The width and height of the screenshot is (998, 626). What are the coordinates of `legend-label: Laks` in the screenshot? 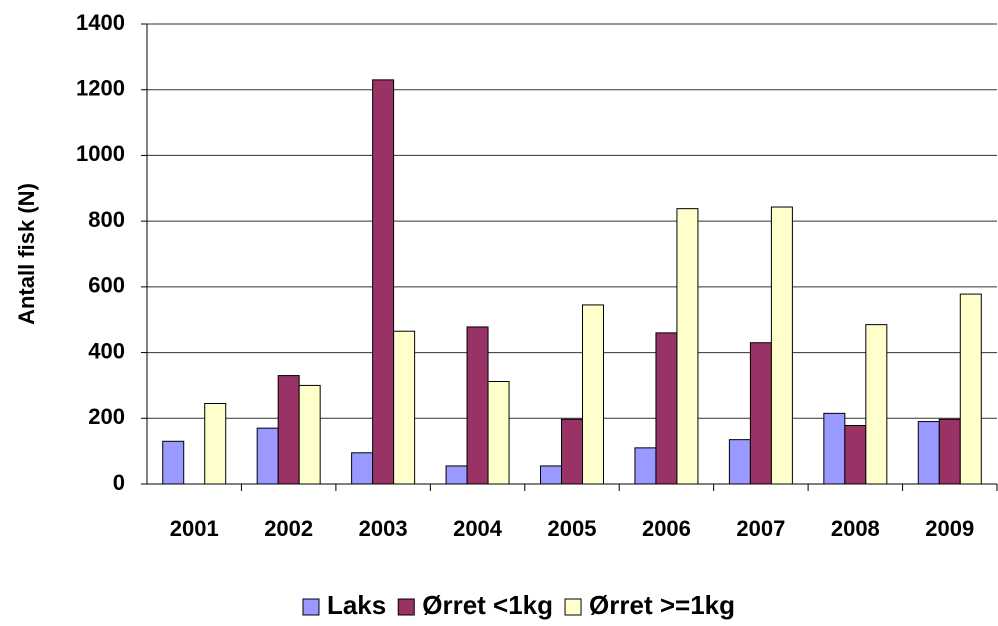 It's located at (356, 605).